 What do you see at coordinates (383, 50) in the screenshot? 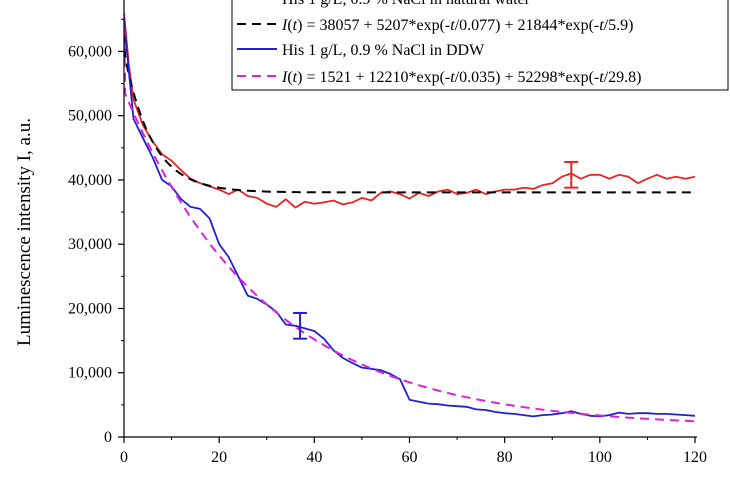
I see `legend-label: His 1 g/L, 0.9 % NaCl in DDW` at bounding box center [383, 50].